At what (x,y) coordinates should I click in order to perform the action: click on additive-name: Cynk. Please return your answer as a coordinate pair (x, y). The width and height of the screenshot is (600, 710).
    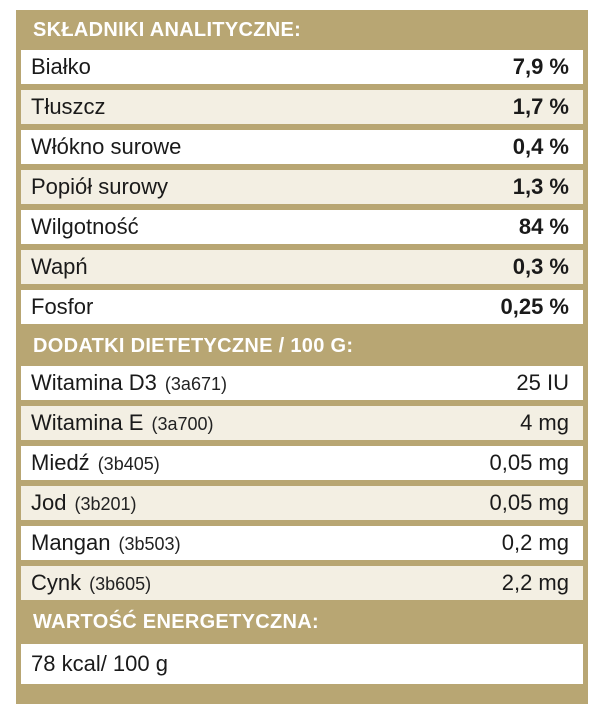
    Looking at the image, I should click on (56, 582).